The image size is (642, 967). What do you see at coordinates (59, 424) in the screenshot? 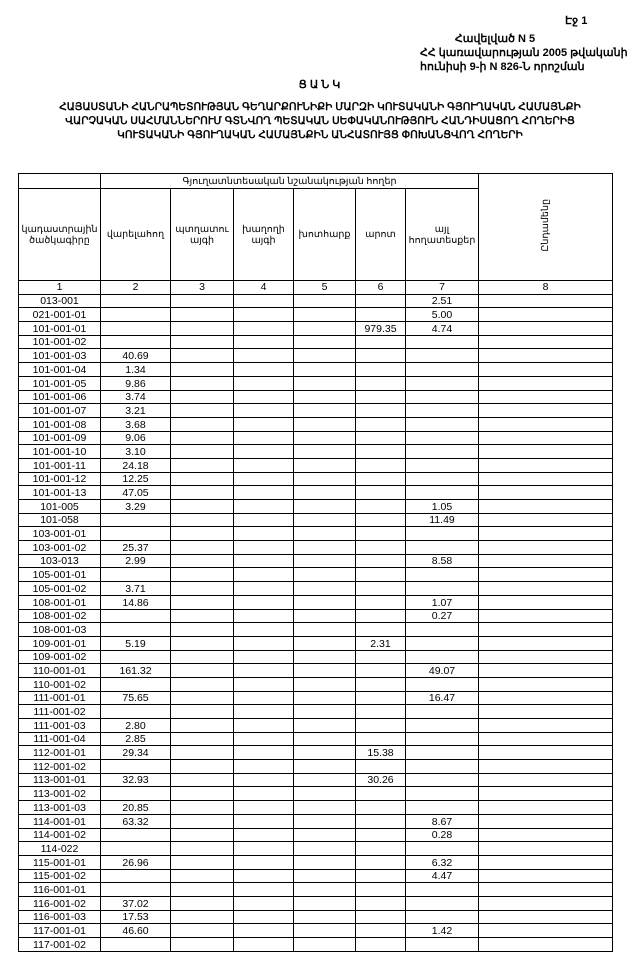
I see `cadastral-code: 101-001-08` at bounding box center [59, 424].